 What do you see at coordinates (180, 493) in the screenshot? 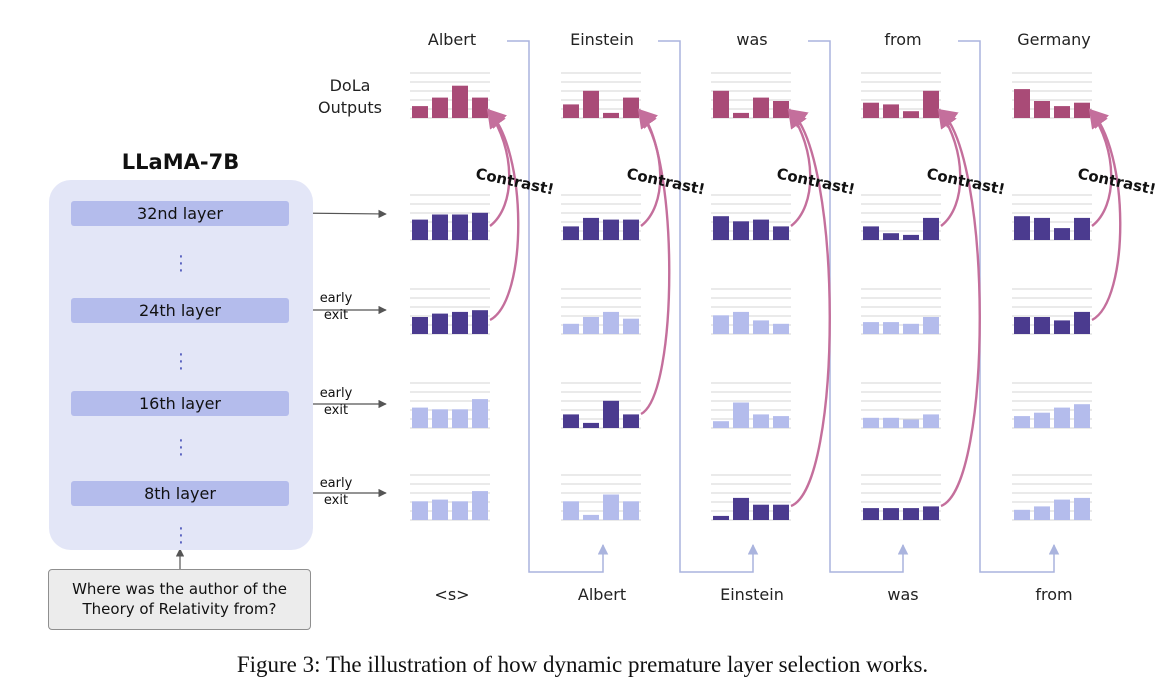
I see `layer-8-box: 8th layer` at bounding box center [180, 493].